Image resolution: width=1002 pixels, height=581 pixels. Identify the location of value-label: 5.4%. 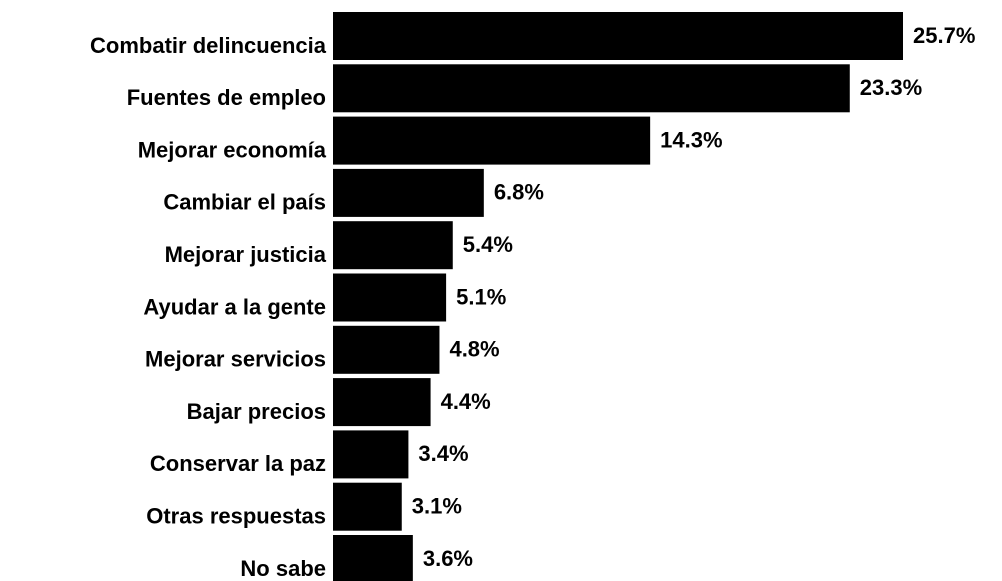
(488, 244).